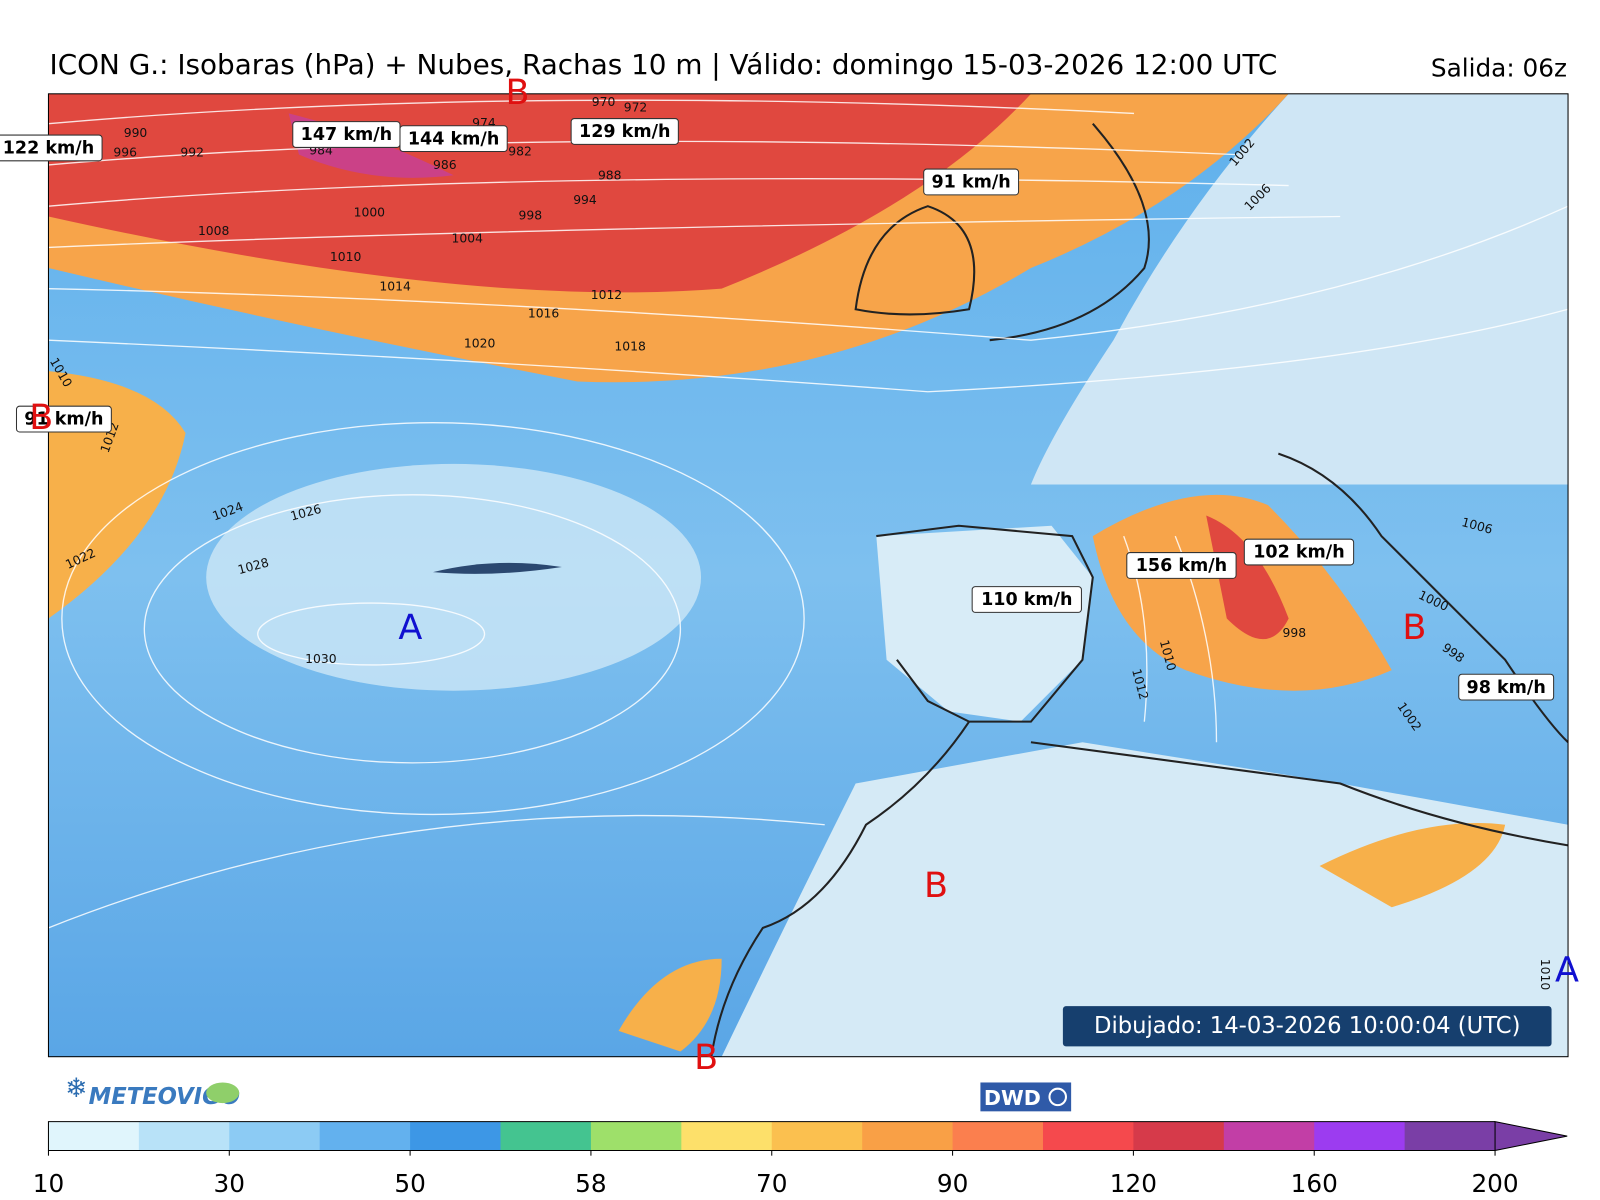 Image resolution: width=1600 pixels, height=1200 pixels. What do you see at coordinates (610, 175) in the screenshot?
I see `isobar-label: 988` at bounding box center [610, 175].